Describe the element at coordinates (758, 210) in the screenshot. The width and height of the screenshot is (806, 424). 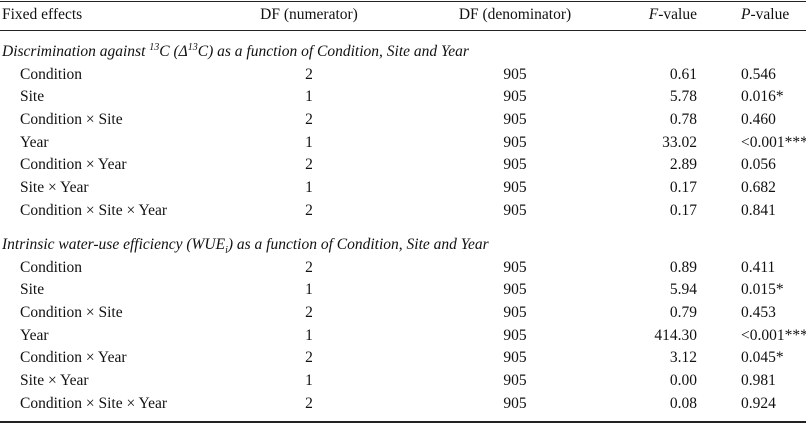
I see `value-cell: 0.841` at that location.